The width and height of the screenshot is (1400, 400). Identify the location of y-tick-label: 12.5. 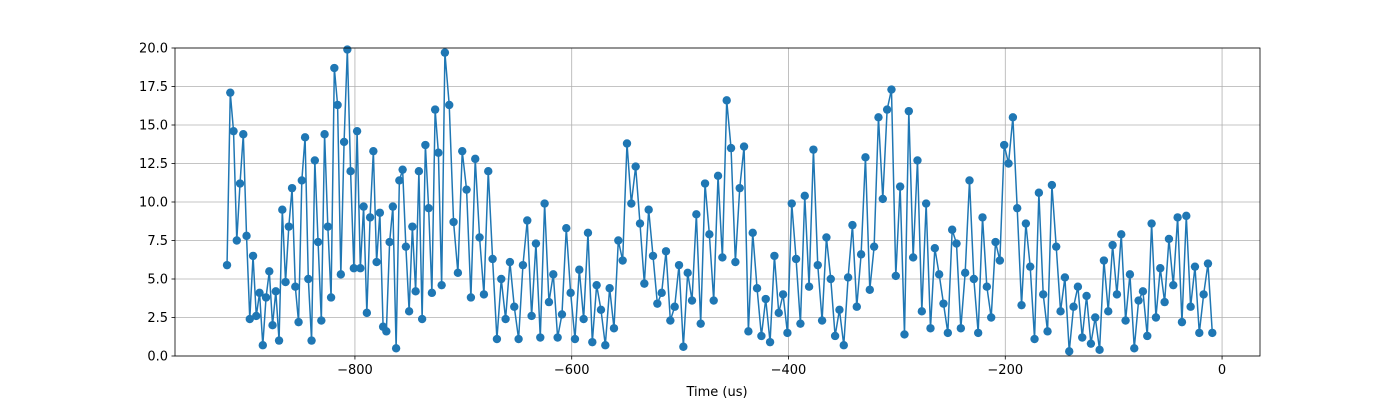
(153, 164).